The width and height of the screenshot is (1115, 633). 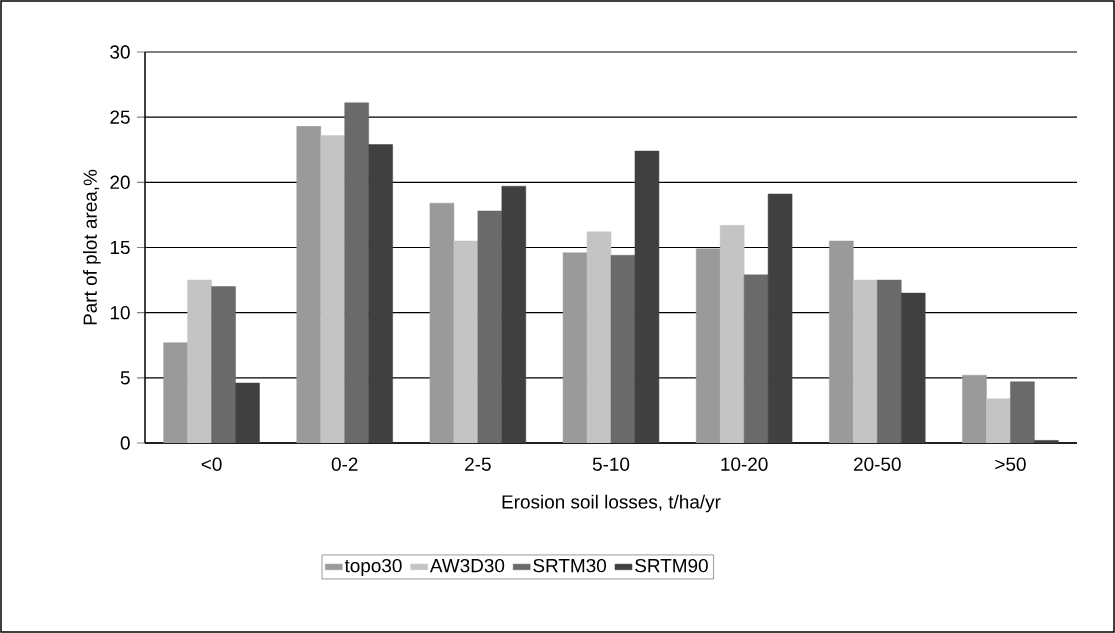 I want to click on y-tick-label: 10, so click(x=120, y=312).